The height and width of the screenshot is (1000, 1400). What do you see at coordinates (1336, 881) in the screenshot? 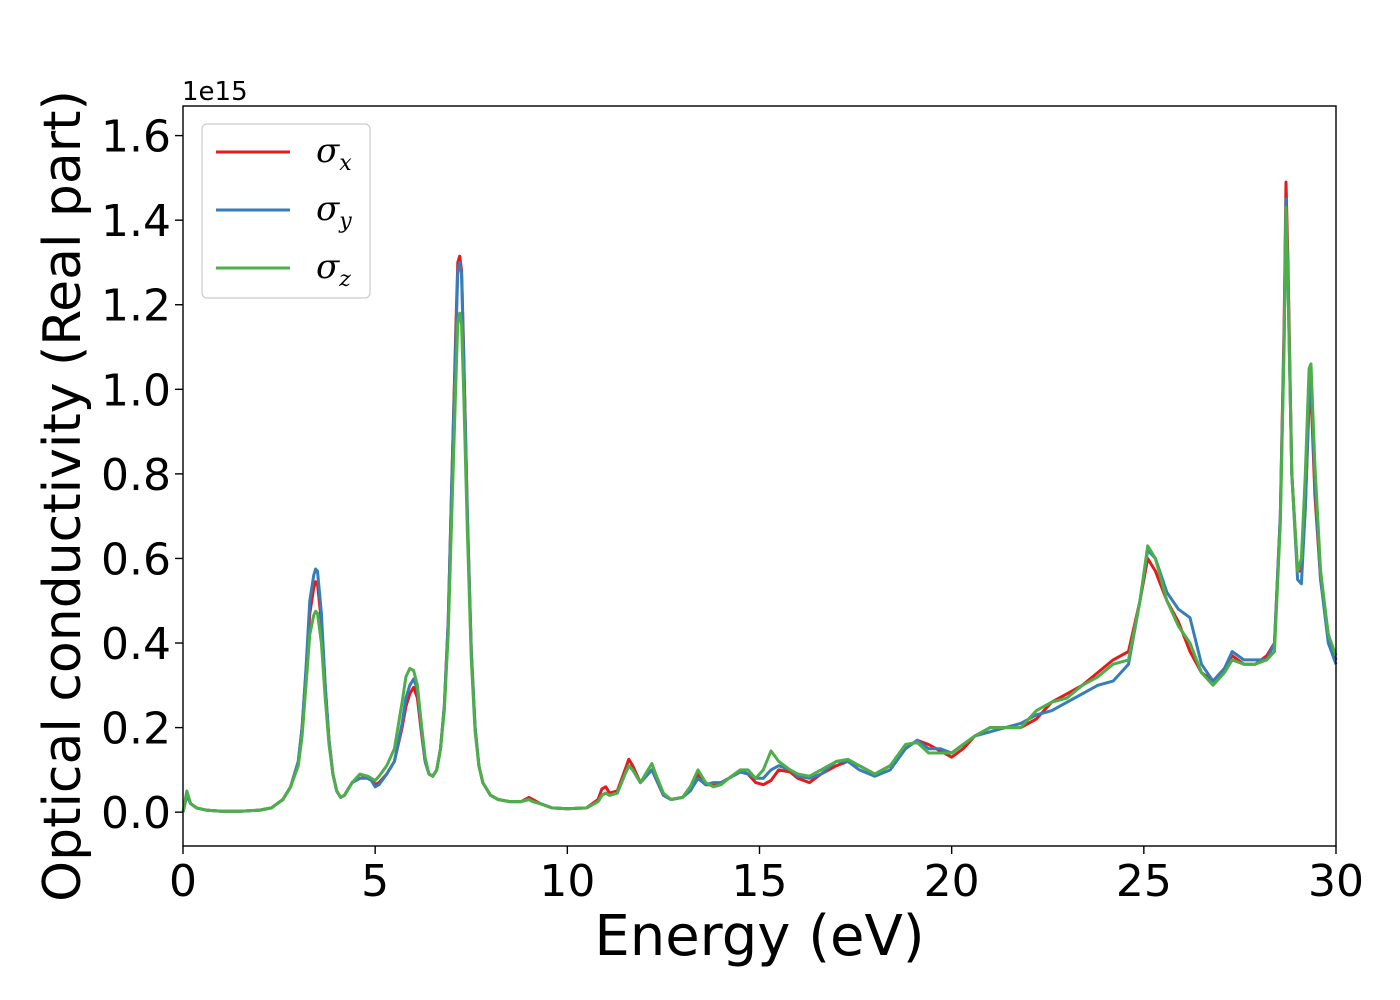
I see `x-tick-label: 30` at bounding box center [1336, 881].